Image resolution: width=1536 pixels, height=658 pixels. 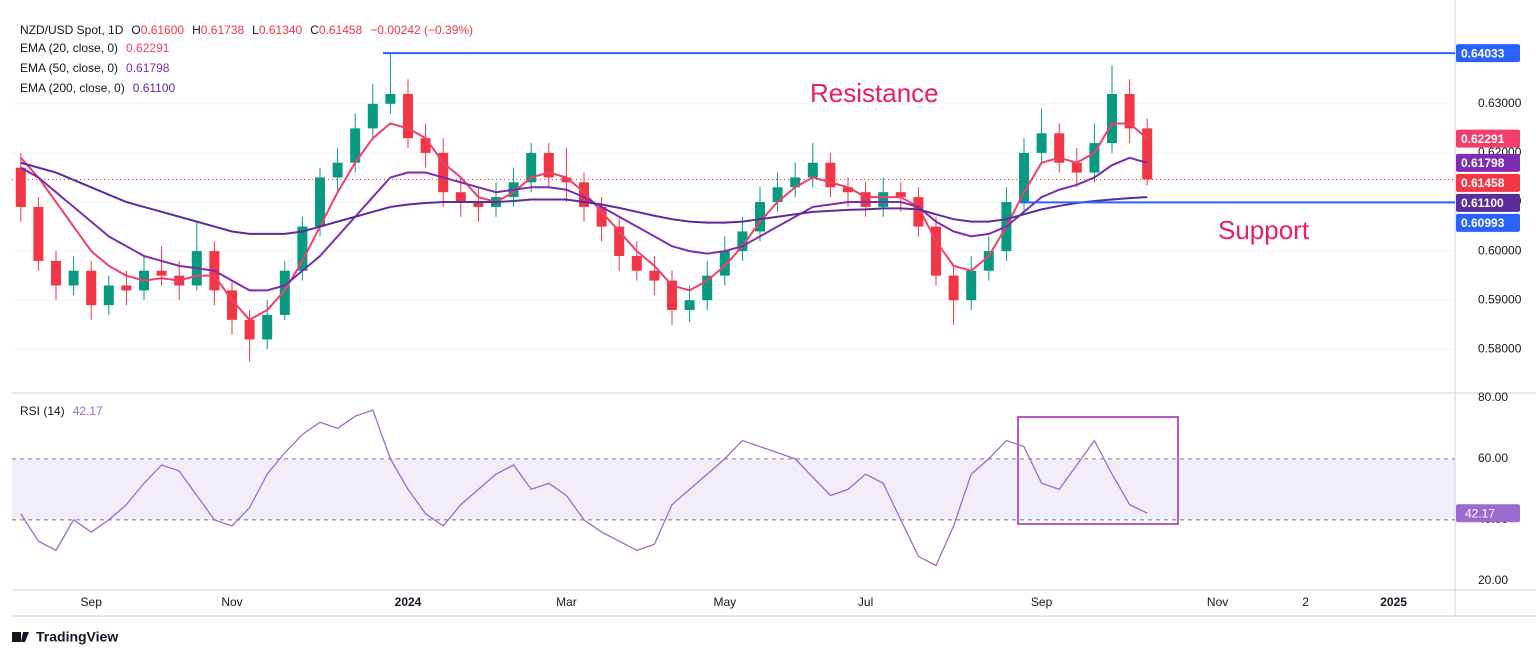 I want to click on indicator-name: RSI (14), so click(x=42, y=411).